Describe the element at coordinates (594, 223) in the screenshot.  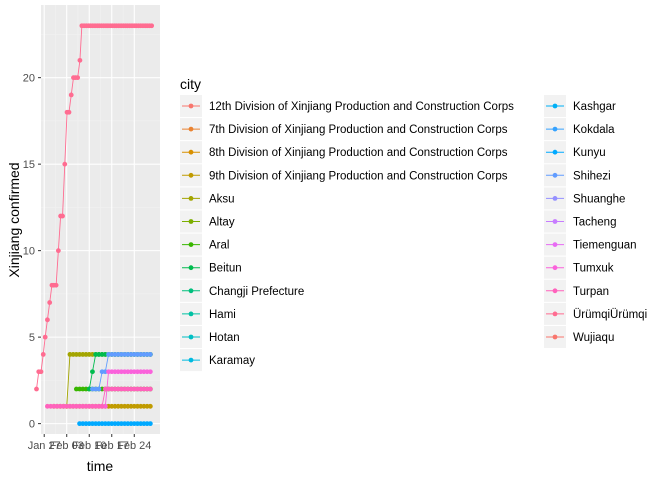
I see `legend-label: Tacheng` at that location.